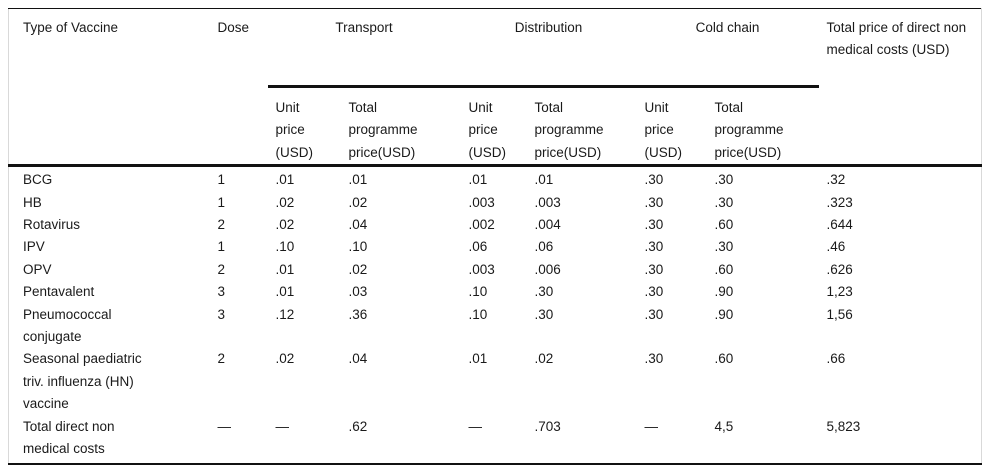  Describe the element at coordinates (495, 179) in the screenshot. I see `table-row-bcg: BCG 1 .01 .01 .01 .01 .30 .30 .32` at that location.